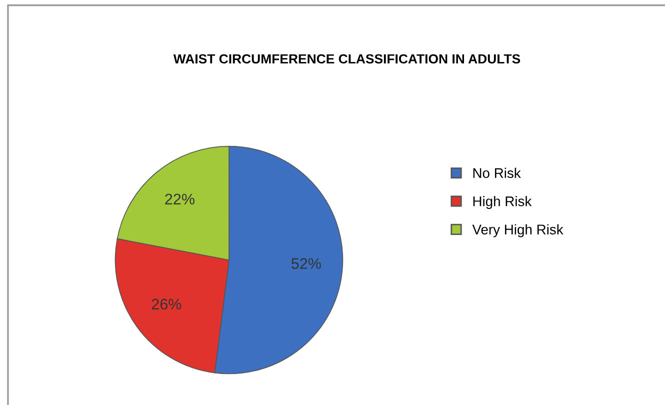 The height and width of the screenshot is (405, 665). Describe the element at coordinates (346, 59) in the screenshot. I see `chart-title: WAIST CIRCUMFERENCE CLASSIFICATION IN ADULTS` at that location.